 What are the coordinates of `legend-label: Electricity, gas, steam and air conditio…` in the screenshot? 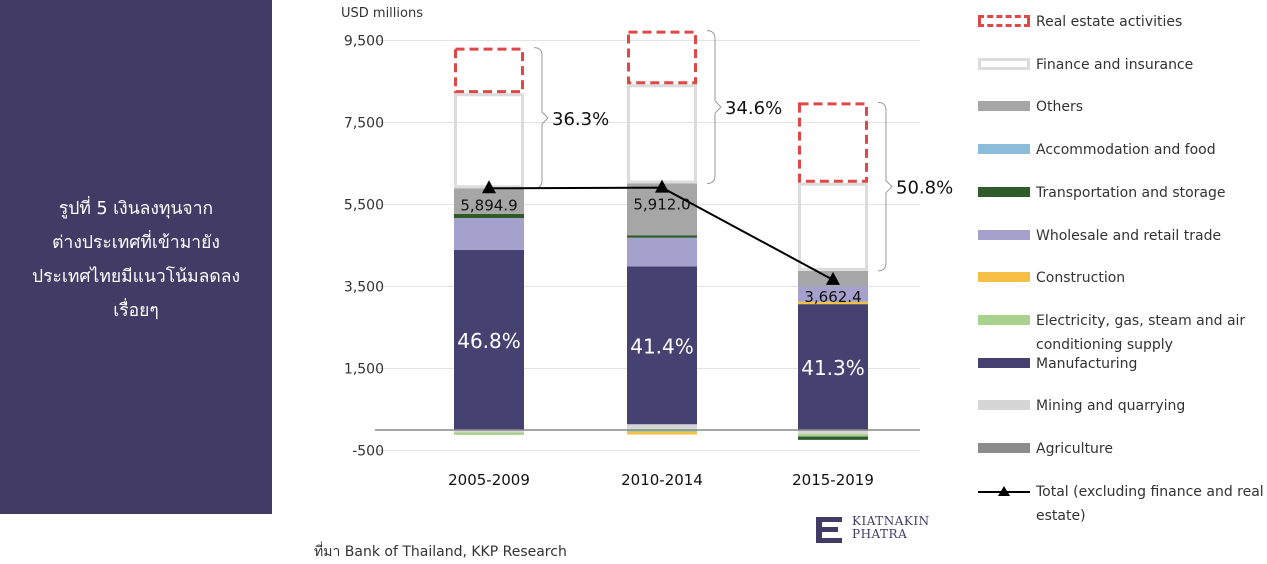 It's located at (1141, 333).